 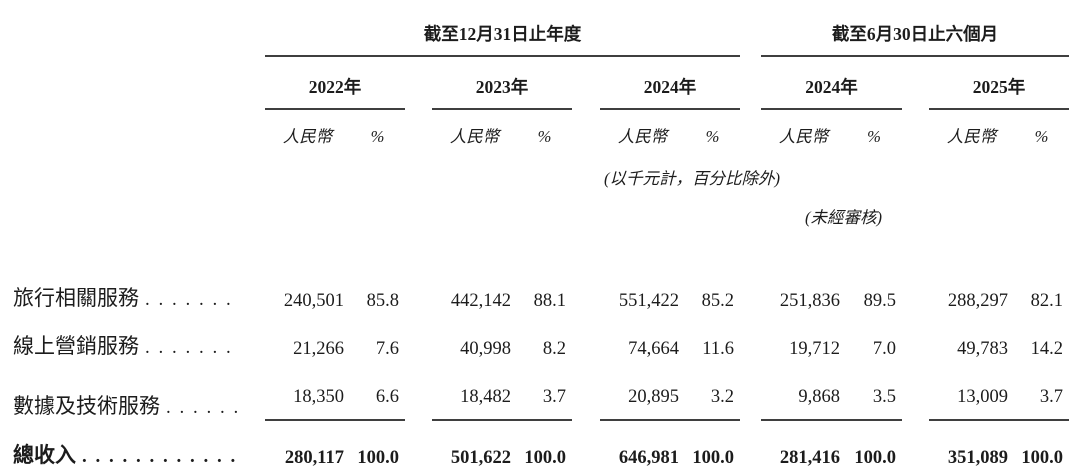 What do you see at coordinates (44, 455) in the screenshot?
I see `total-label: 總收入` at bounding box center [44, 455].